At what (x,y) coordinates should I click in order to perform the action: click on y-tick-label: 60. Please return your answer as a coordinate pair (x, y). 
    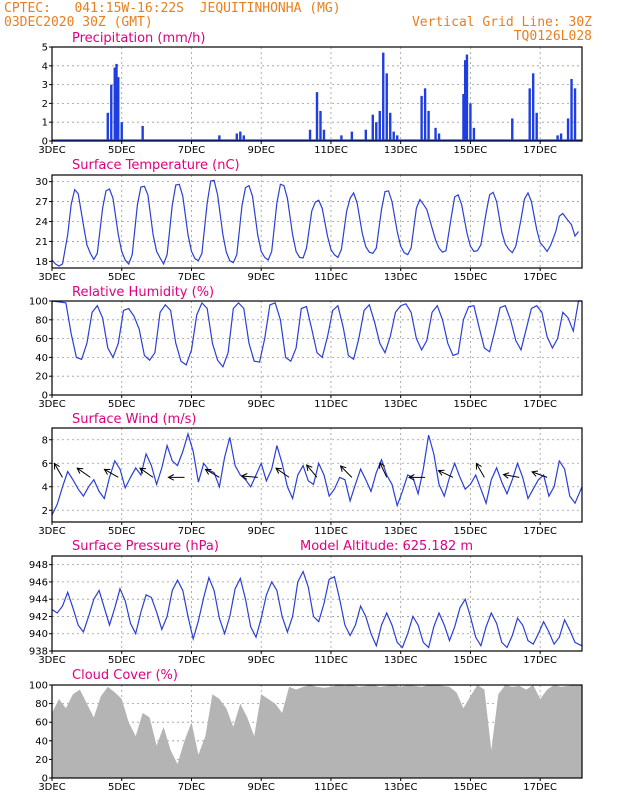
    Looking at the image, I should click on (41, 723).